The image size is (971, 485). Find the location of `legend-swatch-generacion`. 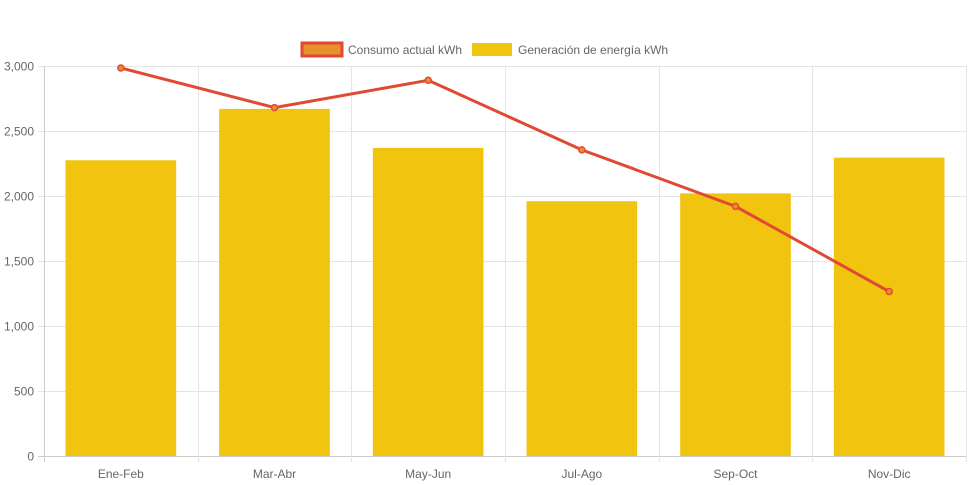

legend-swatch-generacion is located at coordinates (492, 49).